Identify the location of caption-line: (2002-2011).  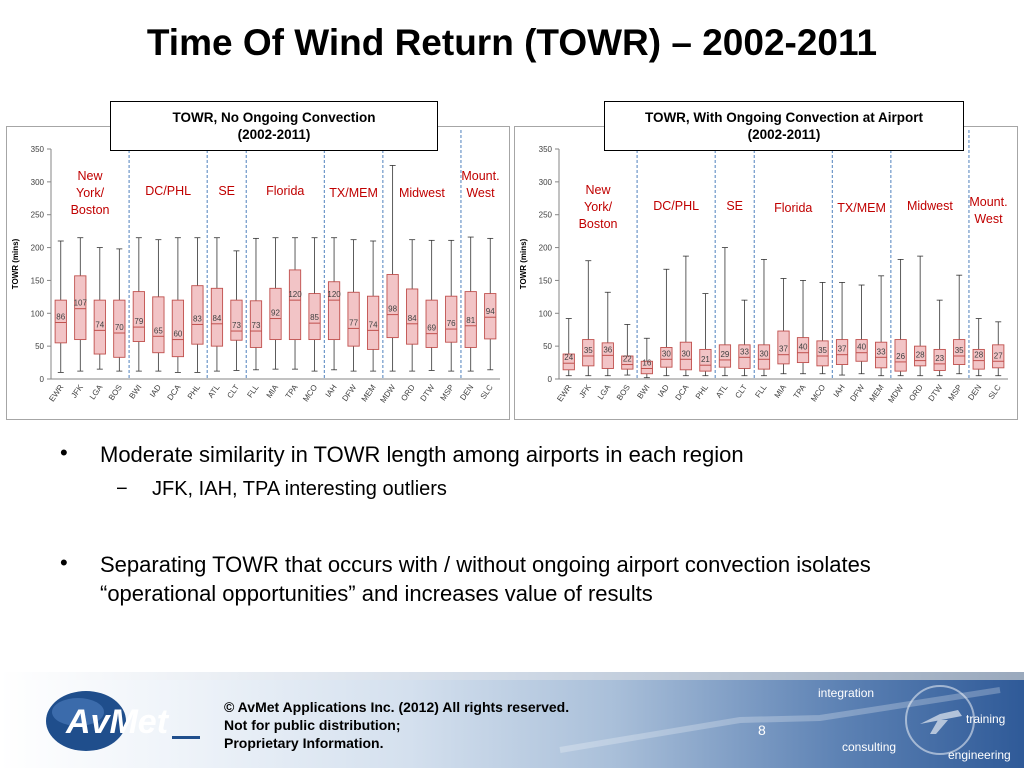
(784, 134).